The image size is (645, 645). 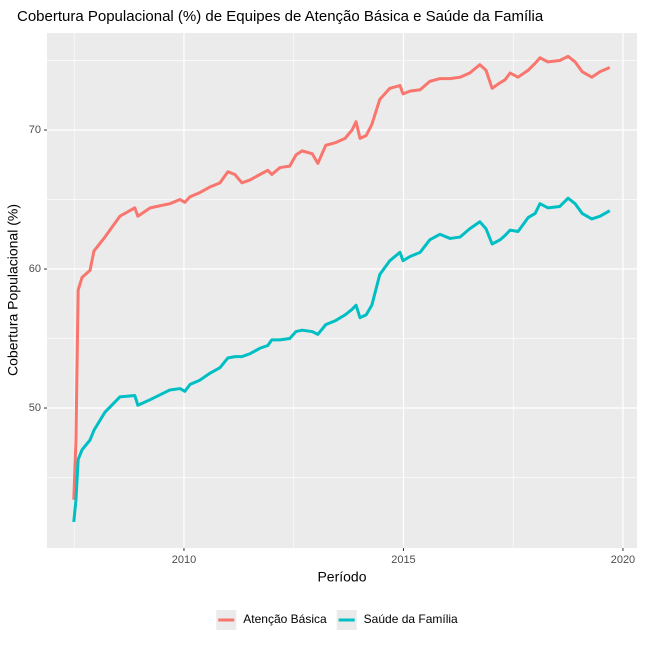 I want to click on legend-label: Atenção Básica, so click(x=285, y=619).